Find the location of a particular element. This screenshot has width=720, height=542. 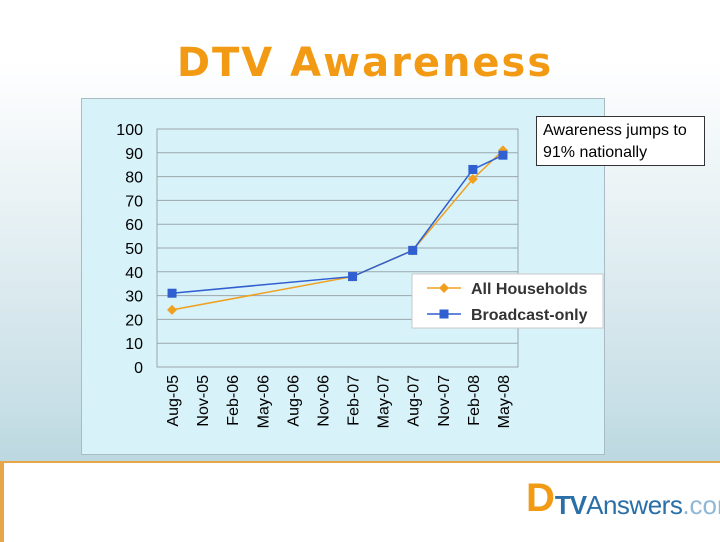

x-tick-label: Aug-07 is located at coordinates (414, 401).